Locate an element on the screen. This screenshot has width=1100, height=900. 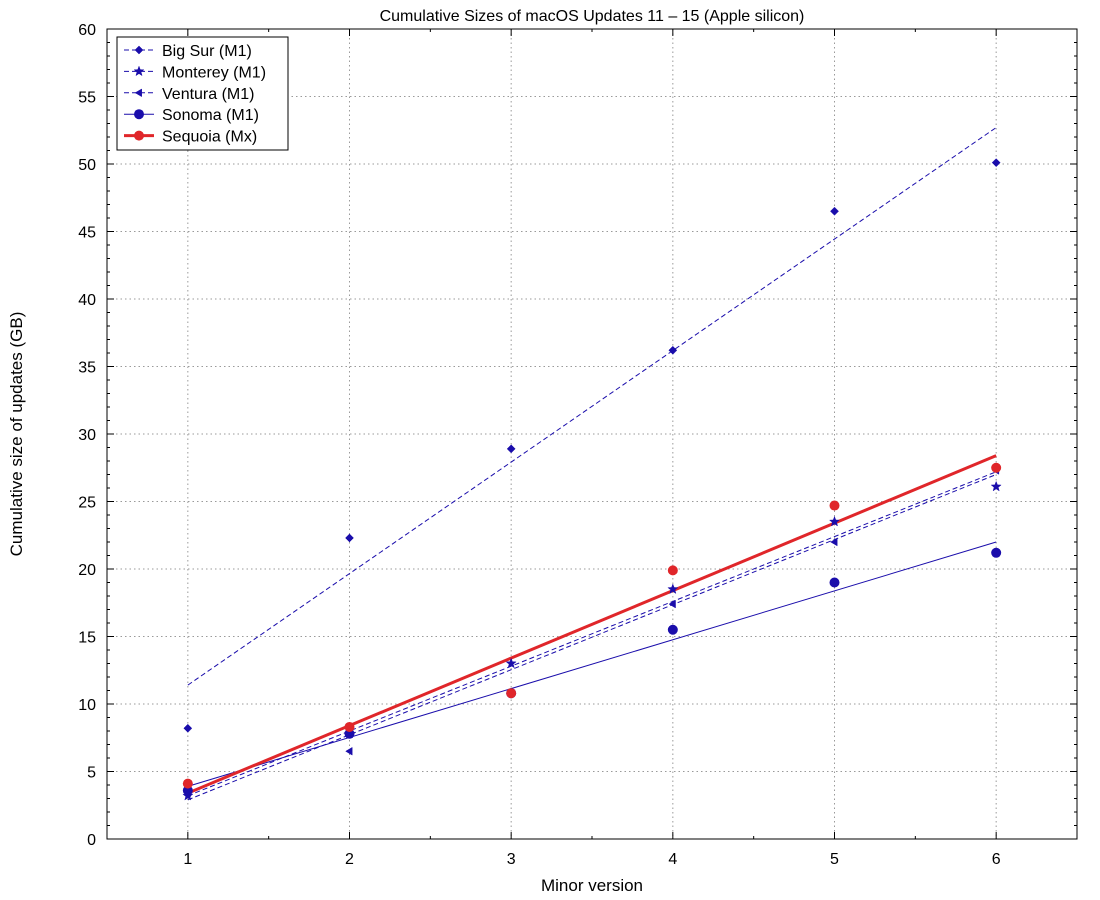
x-tick-label: 6 is located at coordinates (996, 859).